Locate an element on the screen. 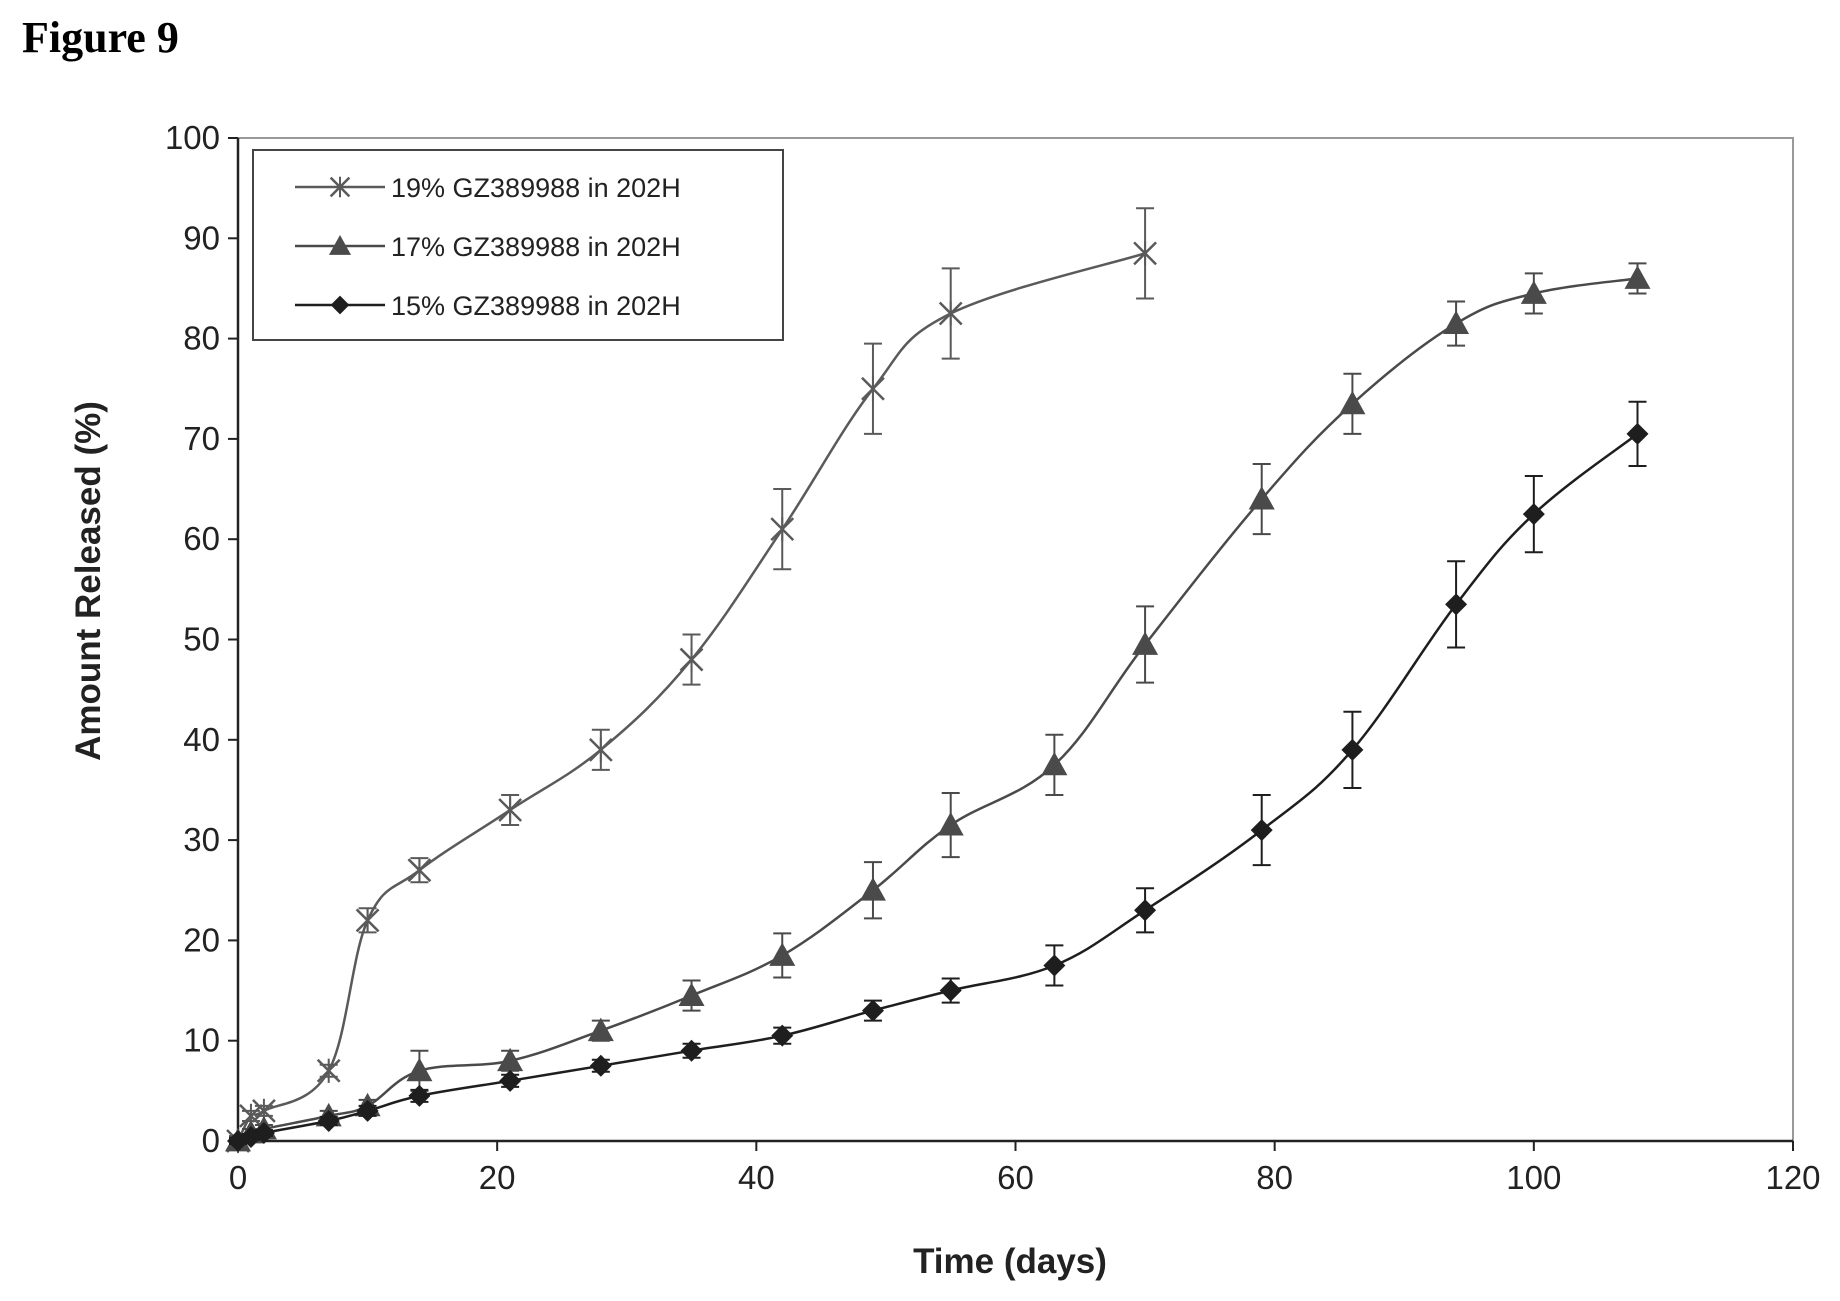 Image resolution: width=1840 pixels, height=1301 pixels. y-tick-label: 0 is located at coordinates (211, 1140).